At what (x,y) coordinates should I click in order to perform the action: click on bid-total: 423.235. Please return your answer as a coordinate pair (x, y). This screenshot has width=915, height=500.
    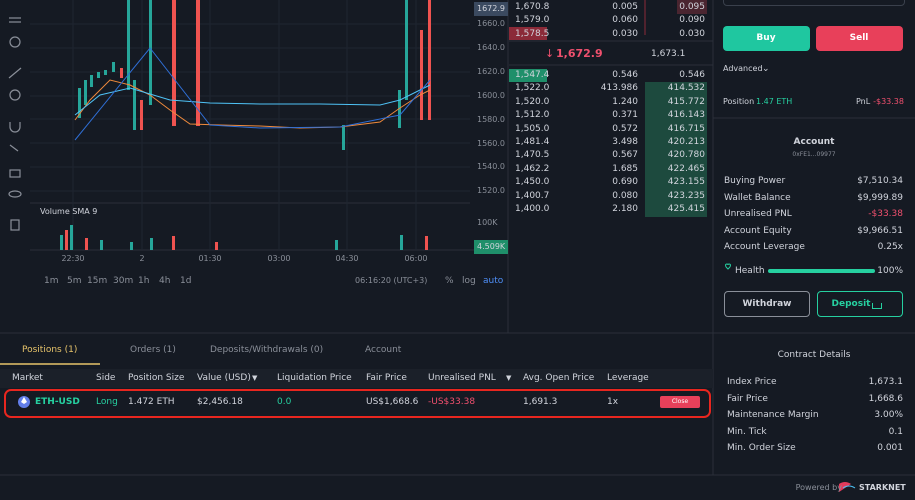
    Looking at the image, I should click on (686, 195).